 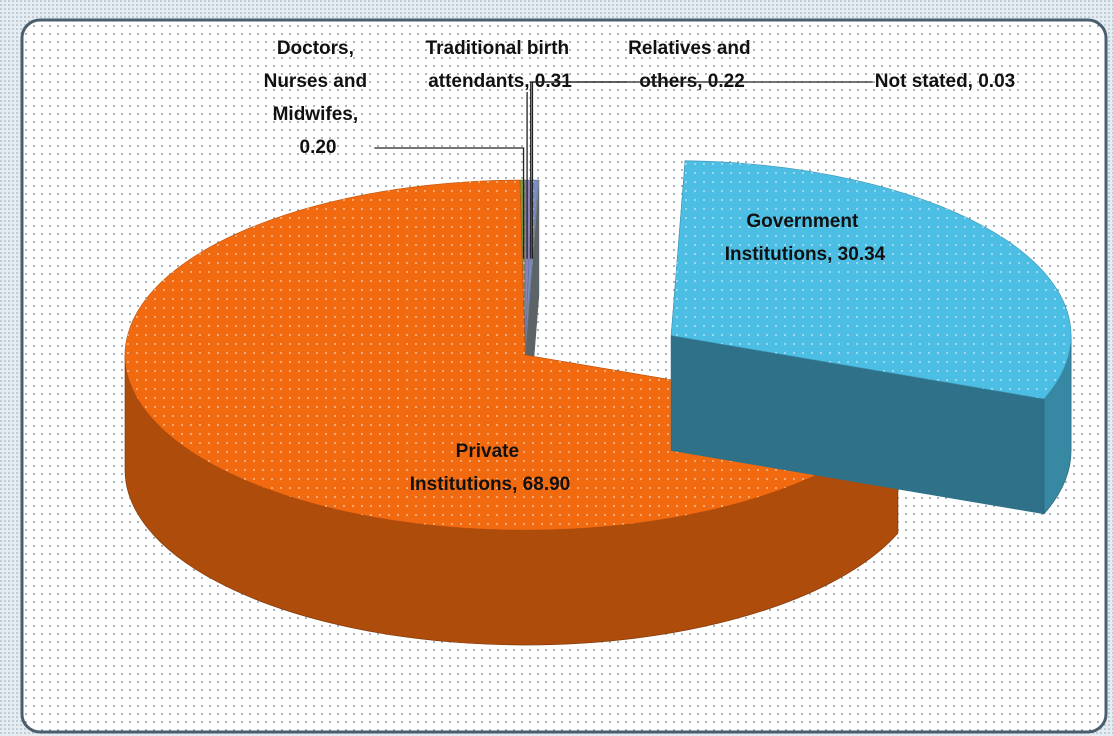 What do you see at coordinates (805, 238) in the screenshot?
I see `data-label: Government Institutions, 30.34` at bounding box center [805, 238].